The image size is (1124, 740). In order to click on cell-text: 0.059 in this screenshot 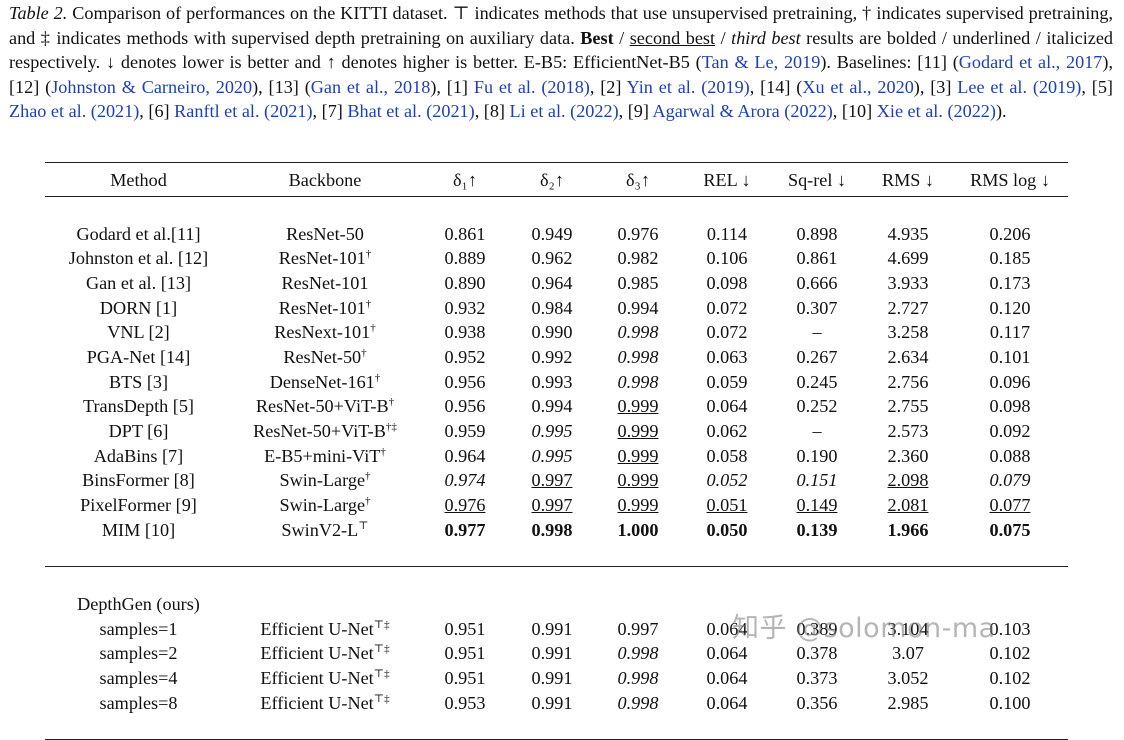, I will do `click(727, 381)`.